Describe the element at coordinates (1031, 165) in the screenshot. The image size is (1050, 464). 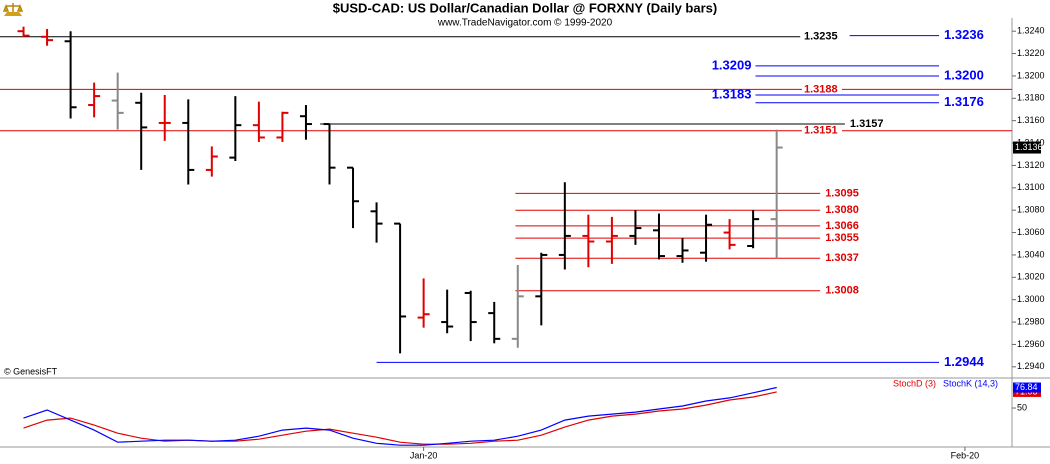
I see `y-tick-label: 1.3120` at that location.